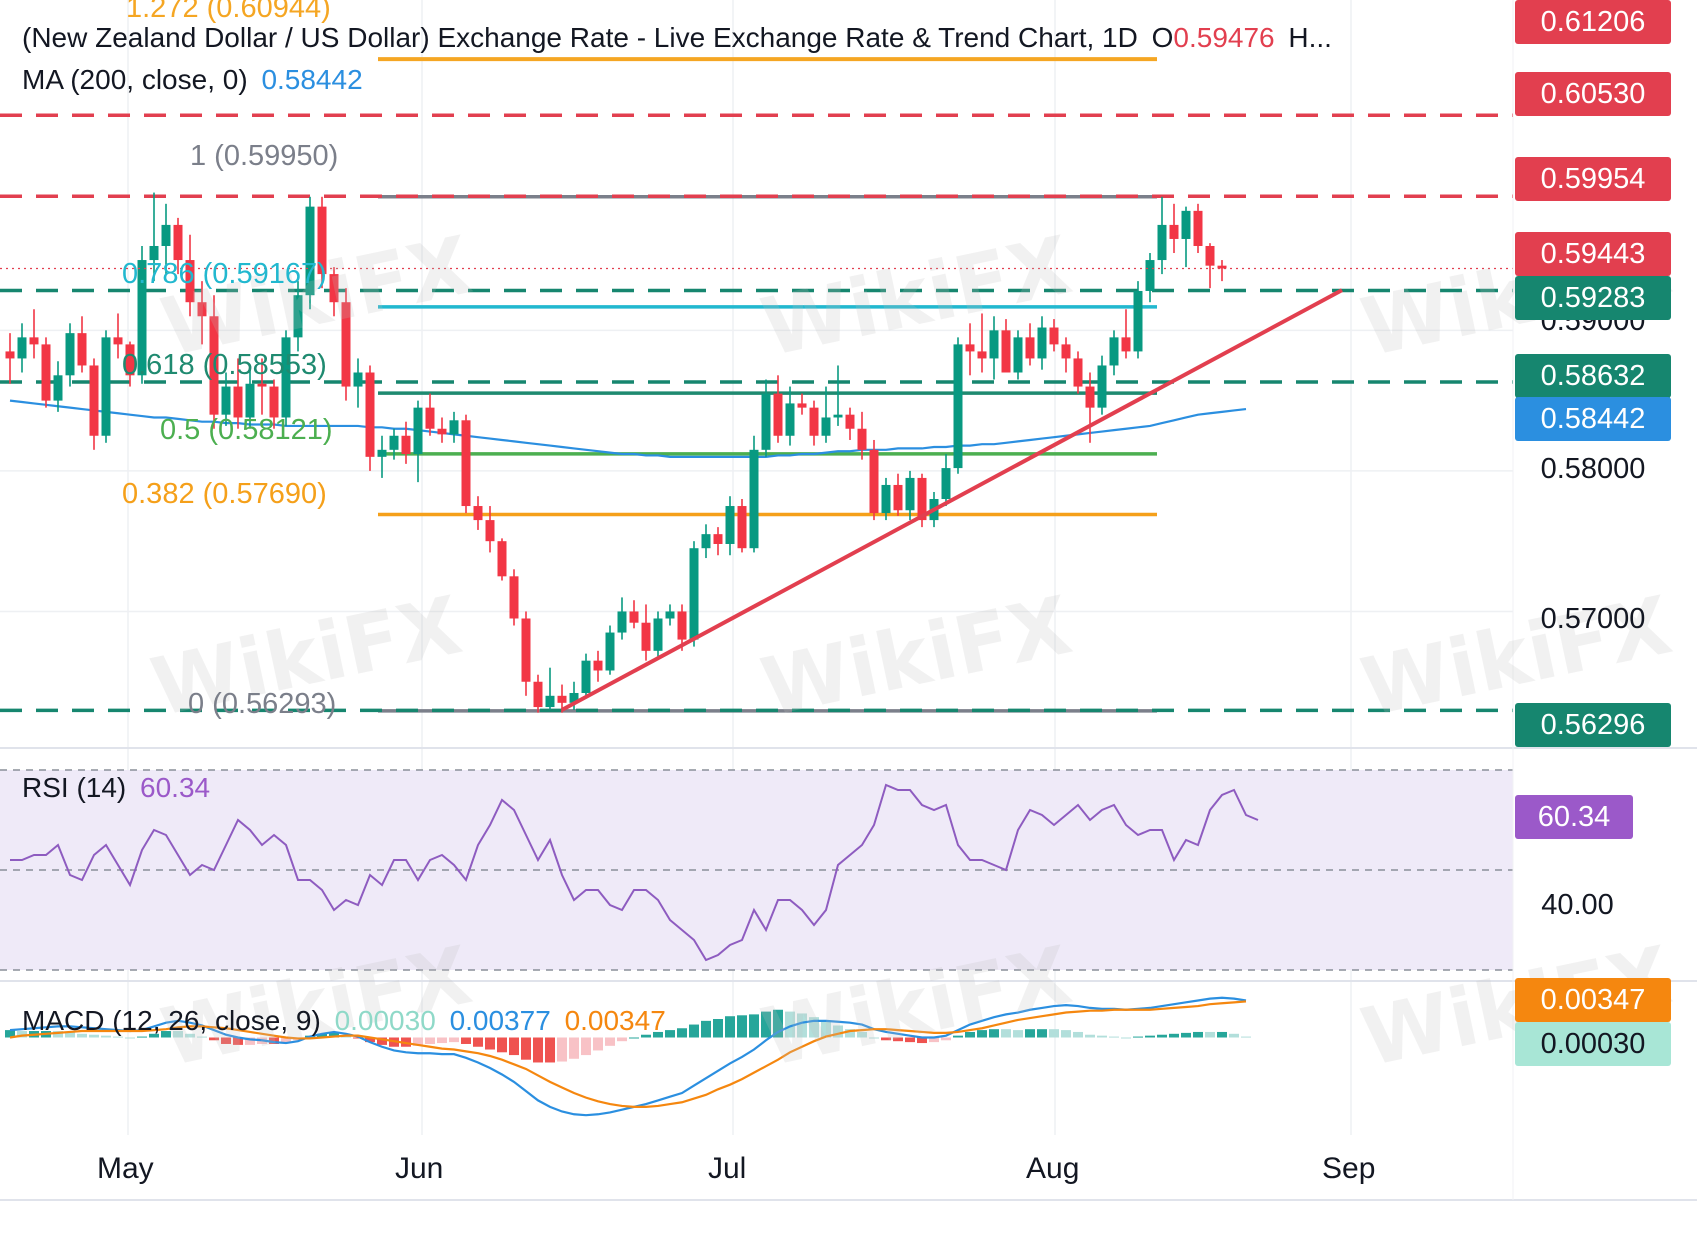  I want to click on month-label-sep: Sep, so click(1349, 1168).